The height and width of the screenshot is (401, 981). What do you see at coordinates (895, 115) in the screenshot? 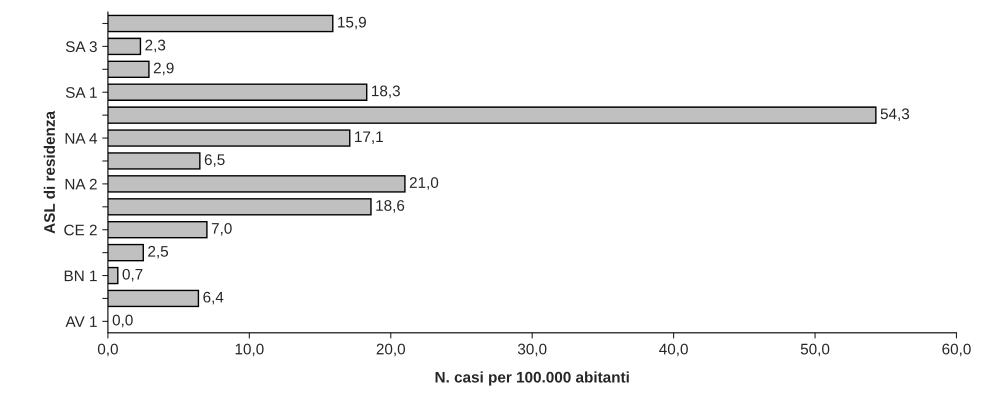
I see `data-label: 54,3` at bounding box center [895, 115].